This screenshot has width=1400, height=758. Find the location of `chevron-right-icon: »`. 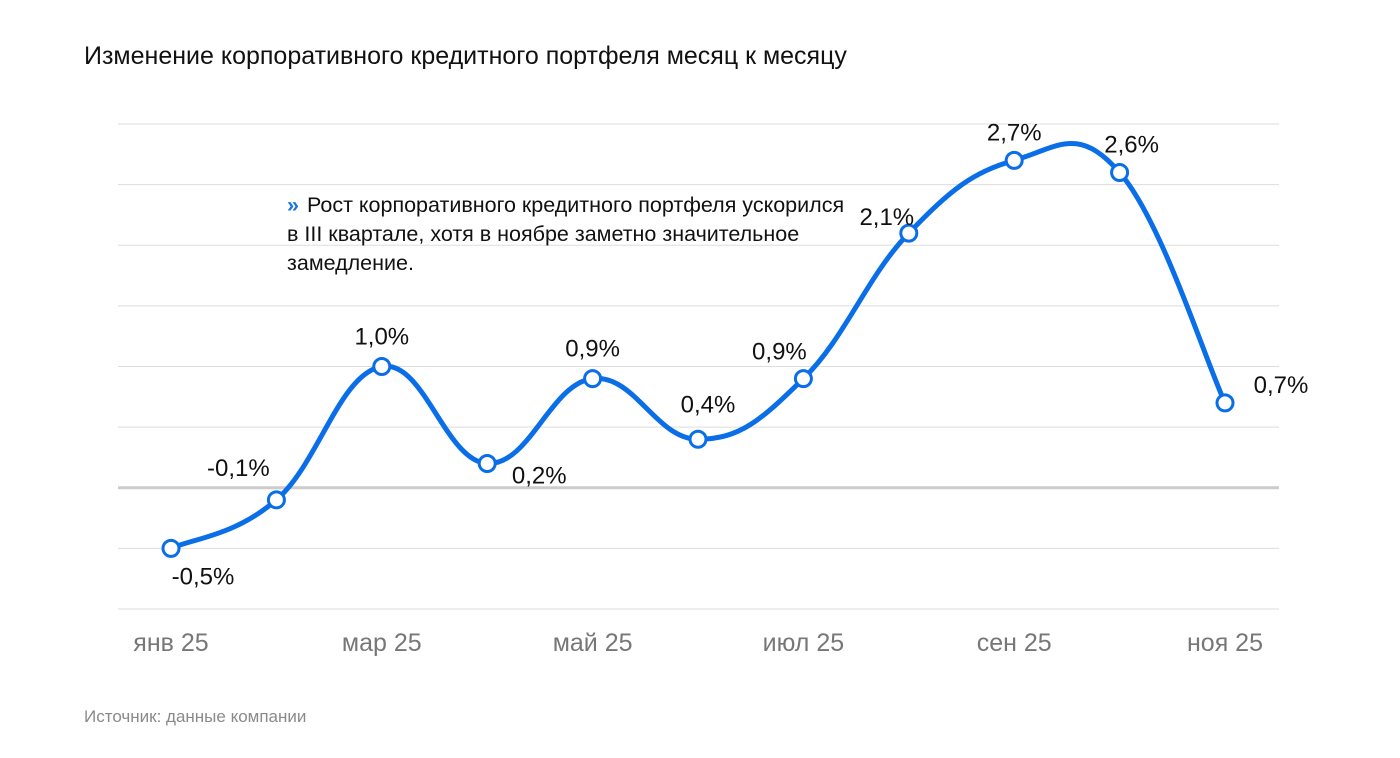

chevron-right-icon: » is located at coordinates (293, 205).